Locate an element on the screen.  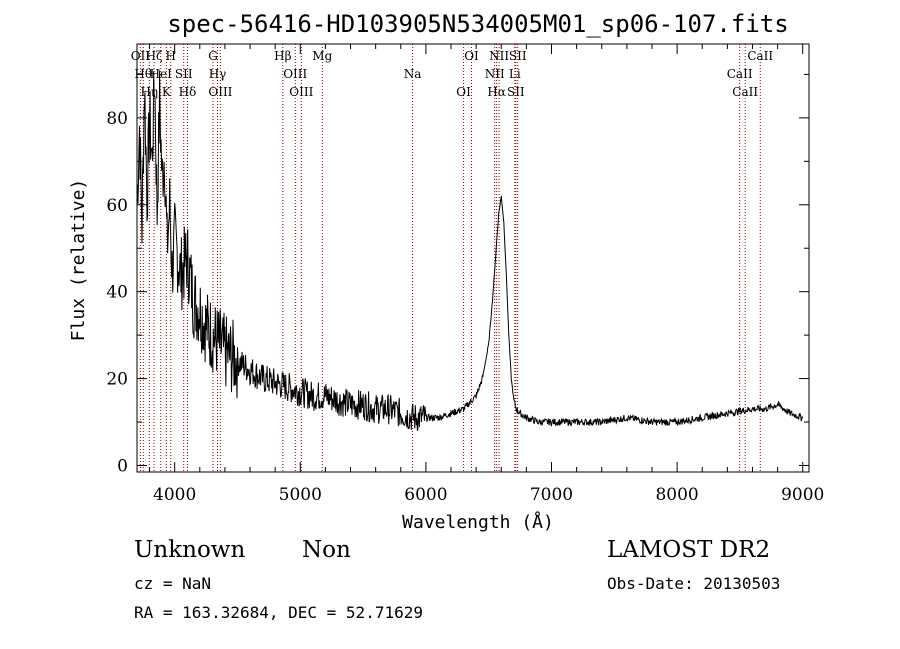
line-marker-label: Hδ is located at coordinates (188, 92).